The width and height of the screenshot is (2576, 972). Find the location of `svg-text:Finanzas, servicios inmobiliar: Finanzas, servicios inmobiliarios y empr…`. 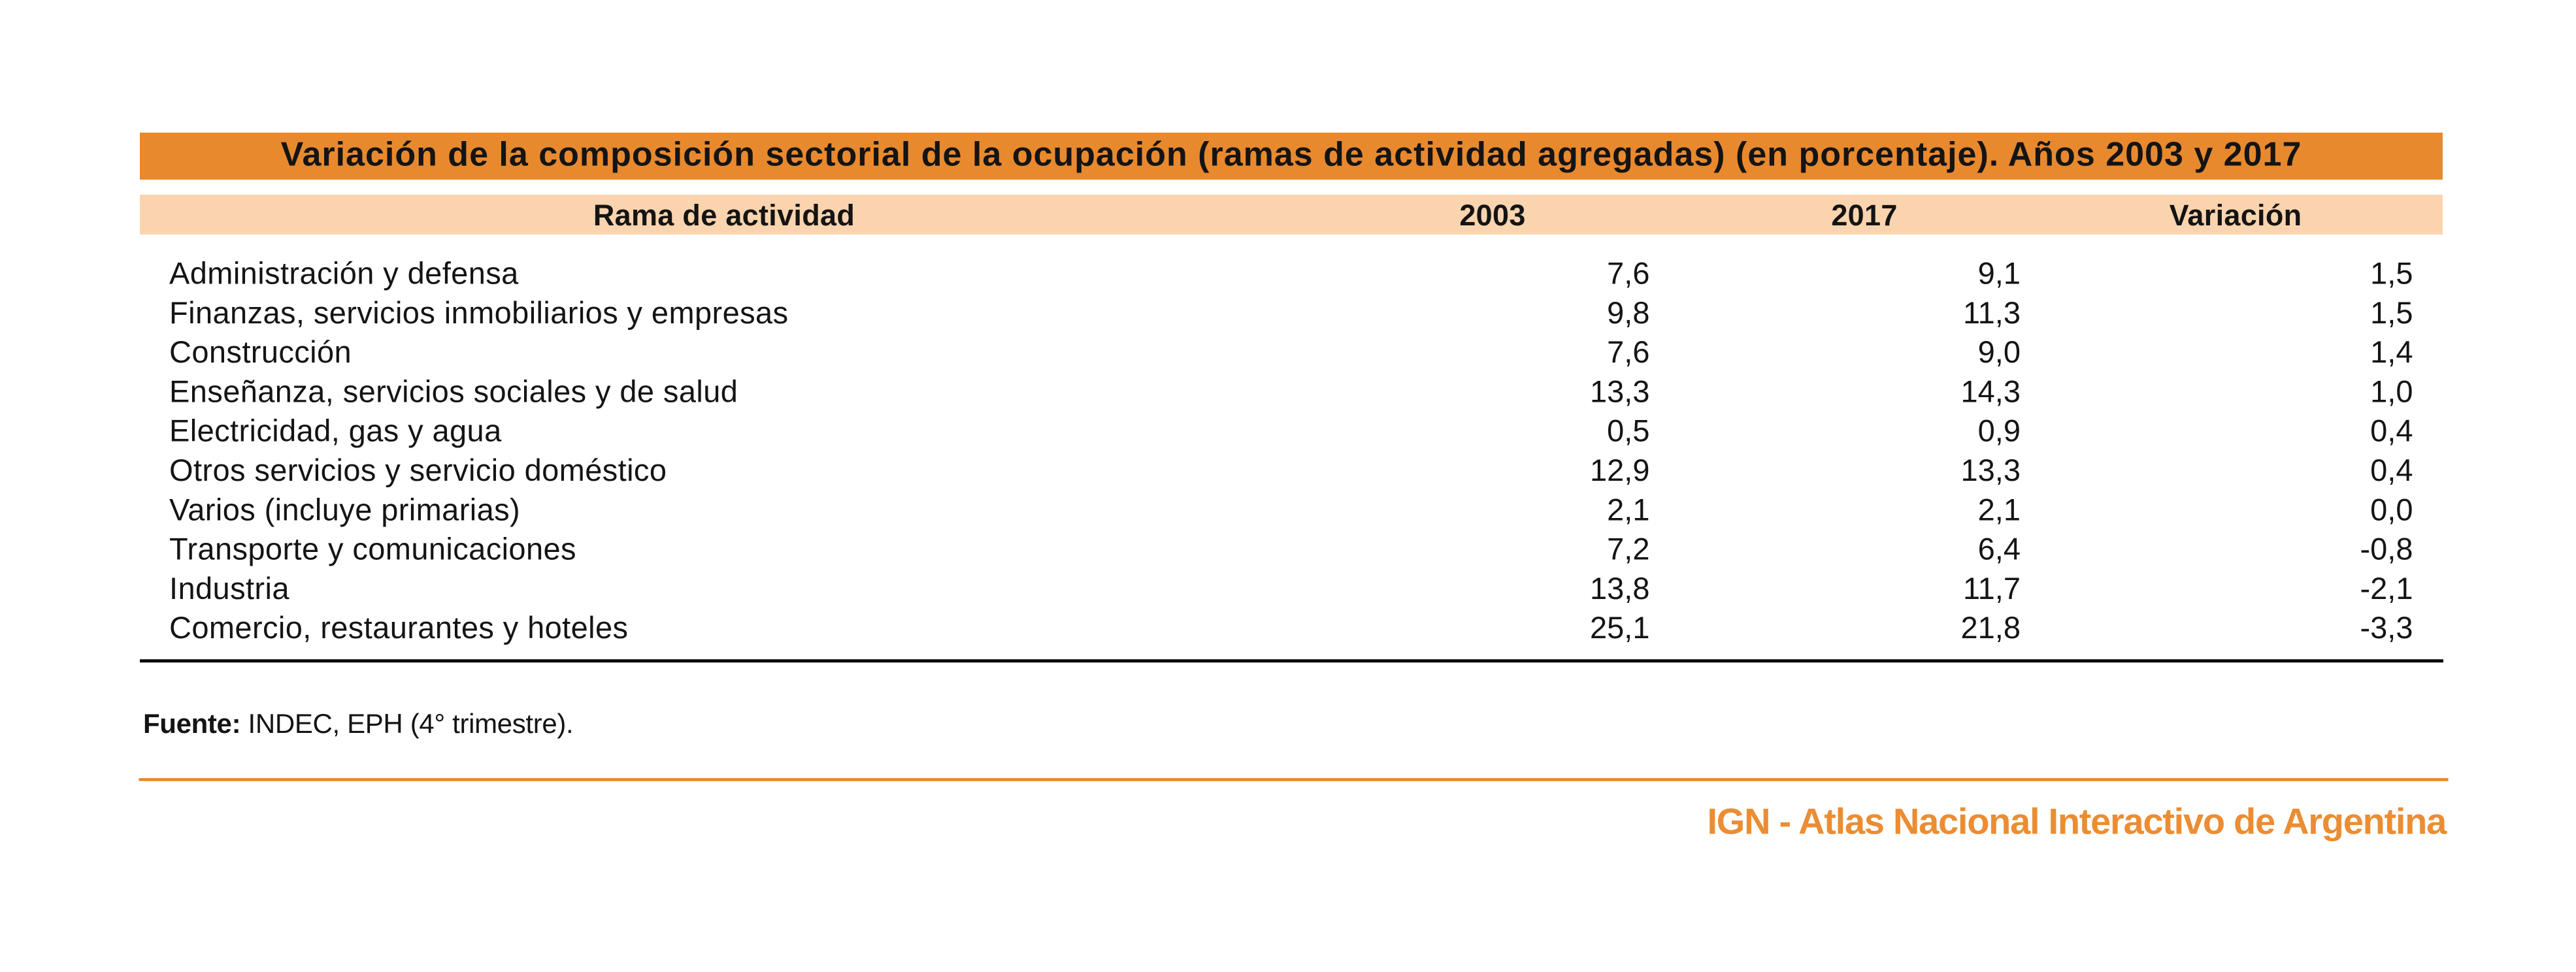

svg-text:Finanzas, servicios inmobiliar: Finanzas, servicios inmobiliarios y empr… is located at coordinates (478, 312).